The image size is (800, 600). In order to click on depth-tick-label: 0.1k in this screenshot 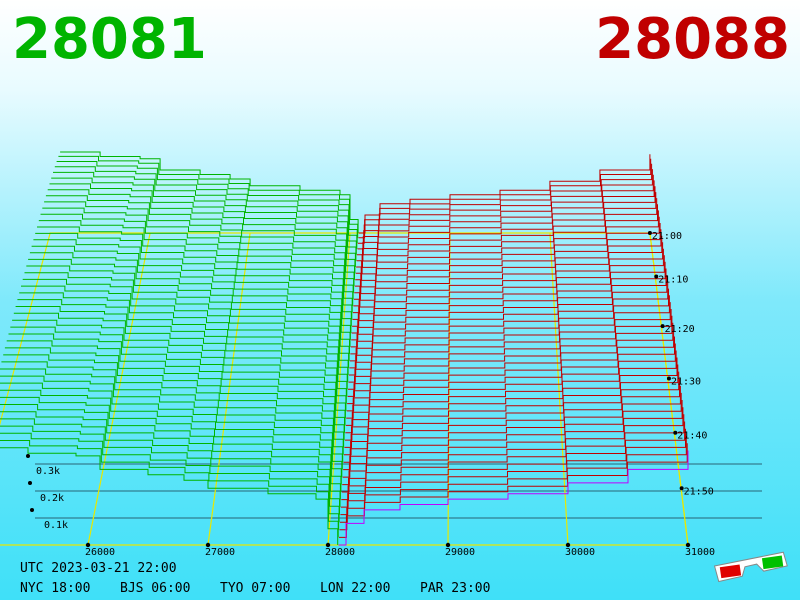, I will do `click(56, 525)`.